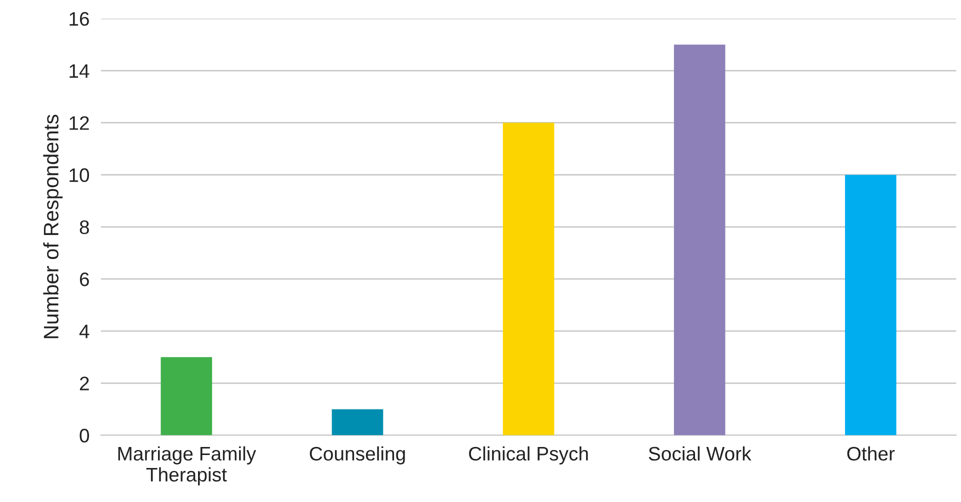  Describe the element at coordinates (357, 455) in the screenshot. I see `x-tick-label: Counseling` at that location.